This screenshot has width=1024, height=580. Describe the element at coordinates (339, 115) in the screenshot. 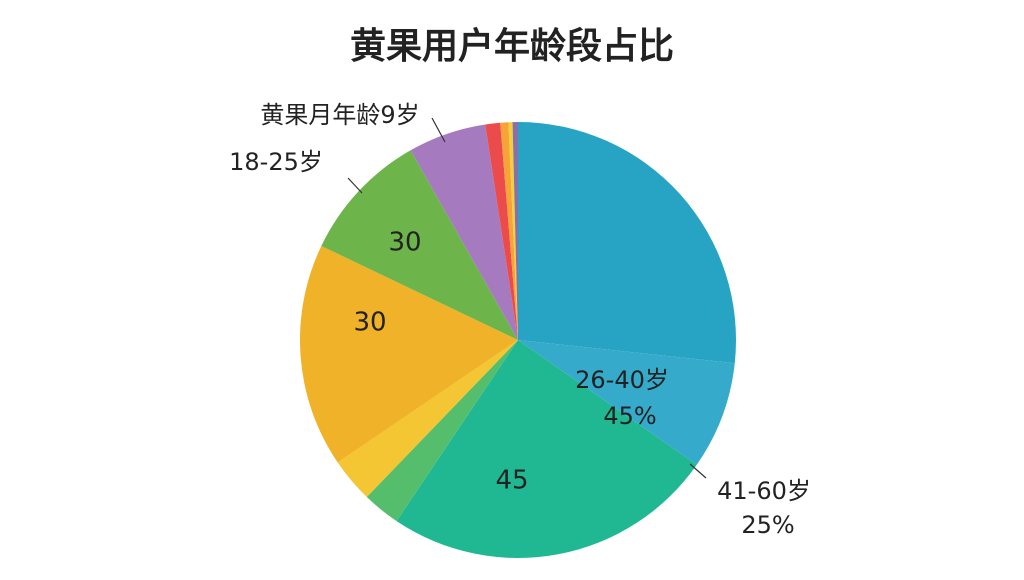

I see `annotation: 黄果月年龄9岁` at that location.